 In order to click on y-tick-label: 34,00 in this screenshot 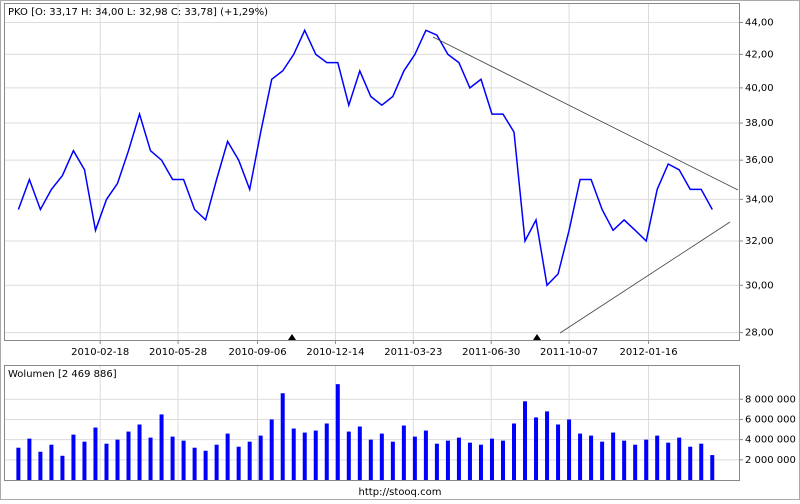, I will do `click(759, 199)`.